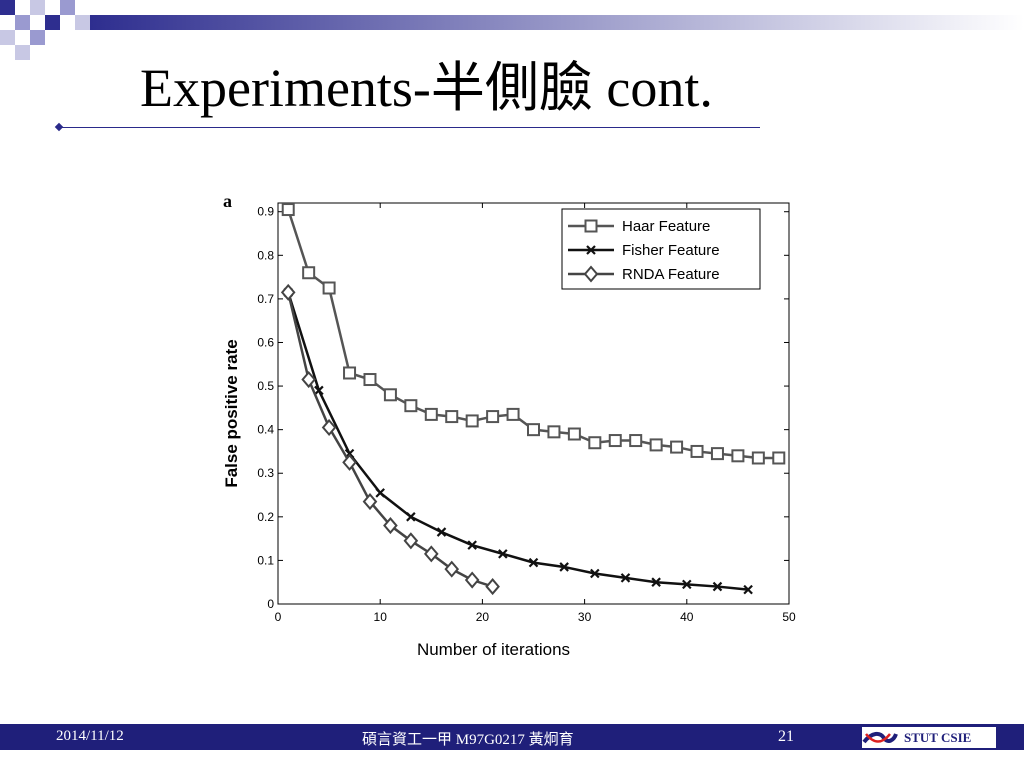 The image size is (1024, 768). What do you see at coordinates (671, 250) in the screenshot?
I see `legend-entry: Fisher Feature` at bounding box center [671, 250].